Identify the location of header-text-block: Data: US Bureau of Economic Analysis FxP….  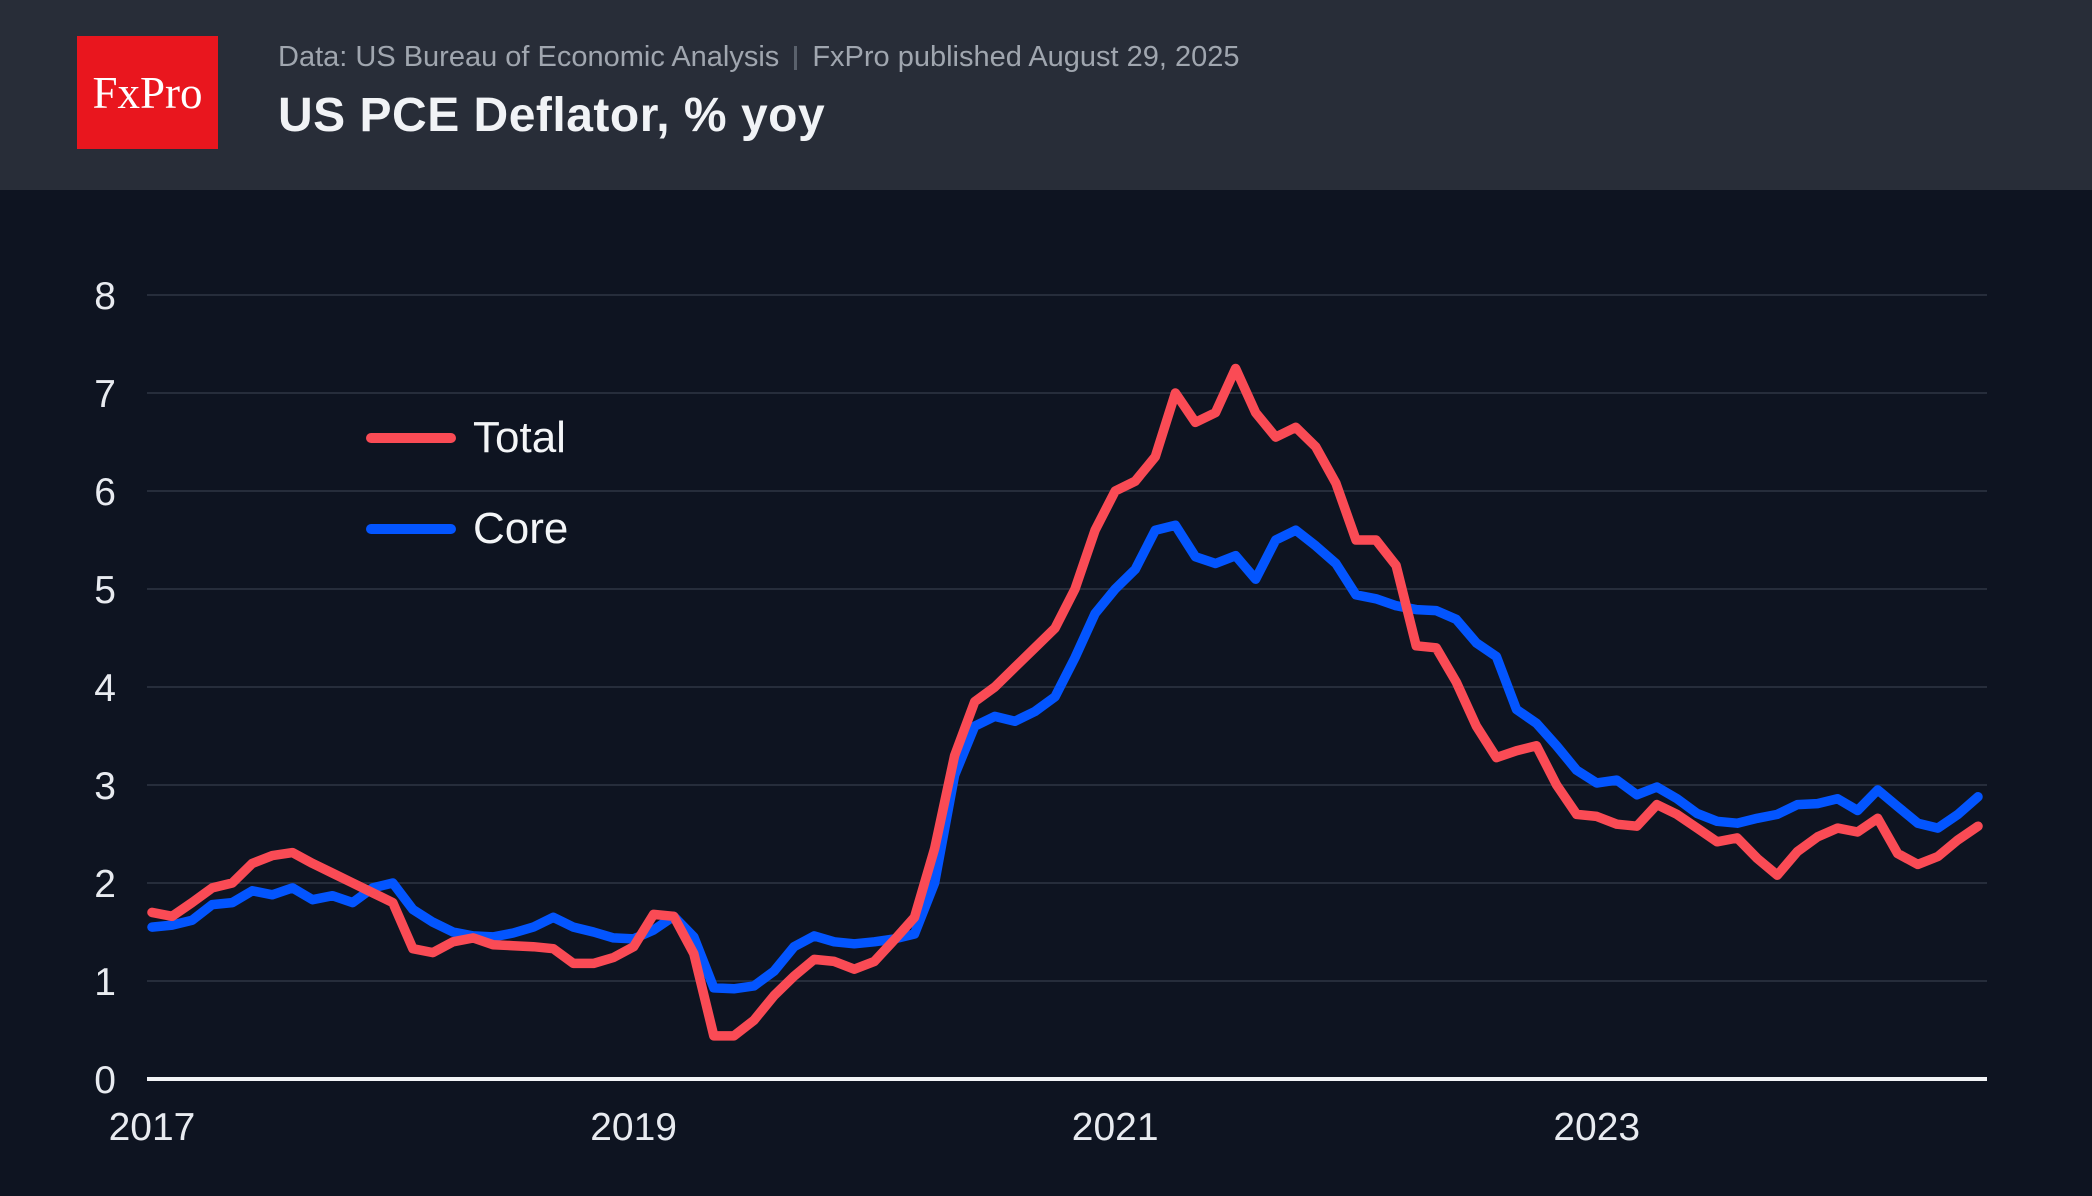
(759, 92).